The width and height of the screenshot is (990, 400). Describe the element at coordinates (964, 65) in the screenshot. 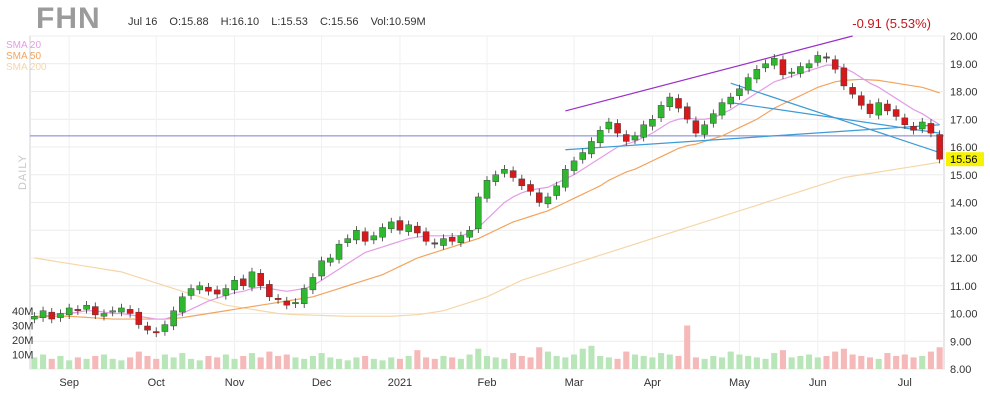

I see `y-tick-label: 19.00` at that location.